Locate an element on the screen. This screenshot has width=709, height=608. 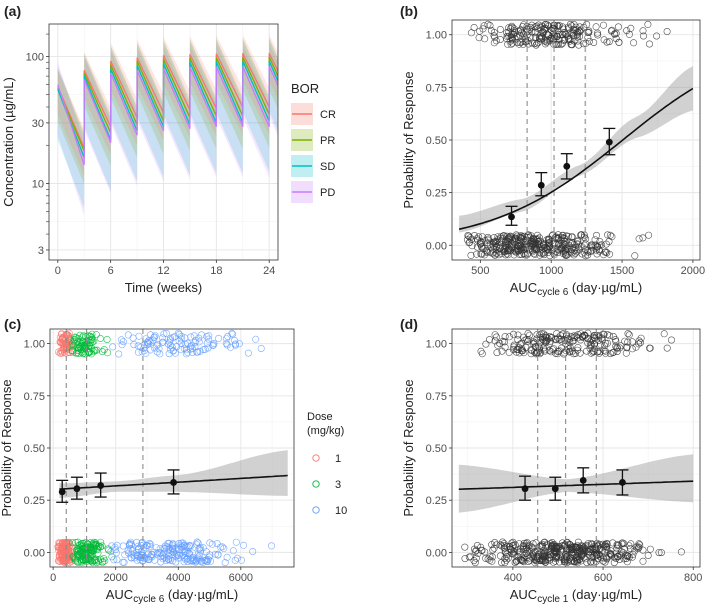
legend-dose: Dose (mg/kg) 1 3 10 is located at coordinates (327, 464).